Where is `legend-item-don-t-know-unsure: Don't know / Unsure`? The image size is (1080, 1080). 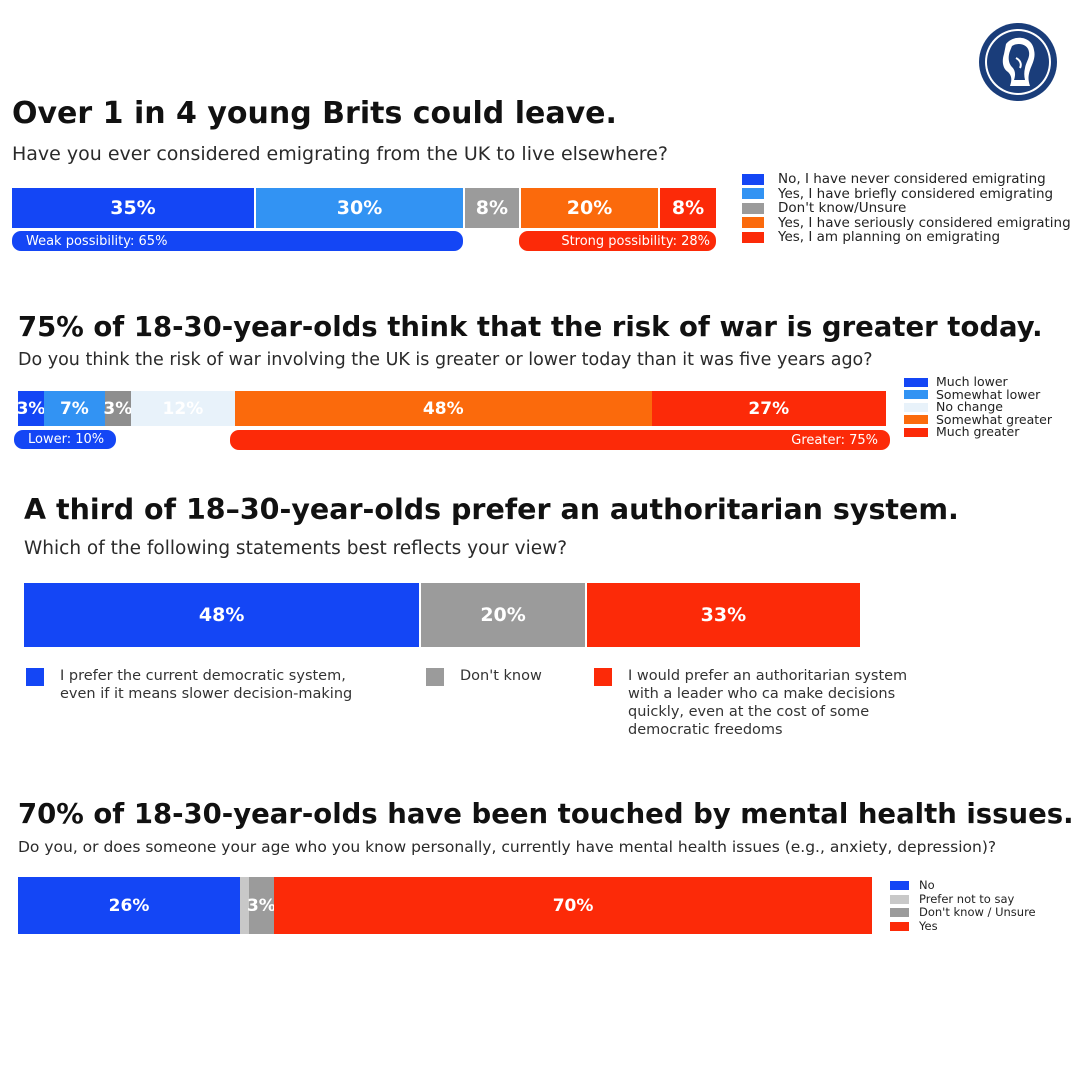 legend-item-don-t-know-unsure: Don't know / Unsure is located at coordinates (963, 912).